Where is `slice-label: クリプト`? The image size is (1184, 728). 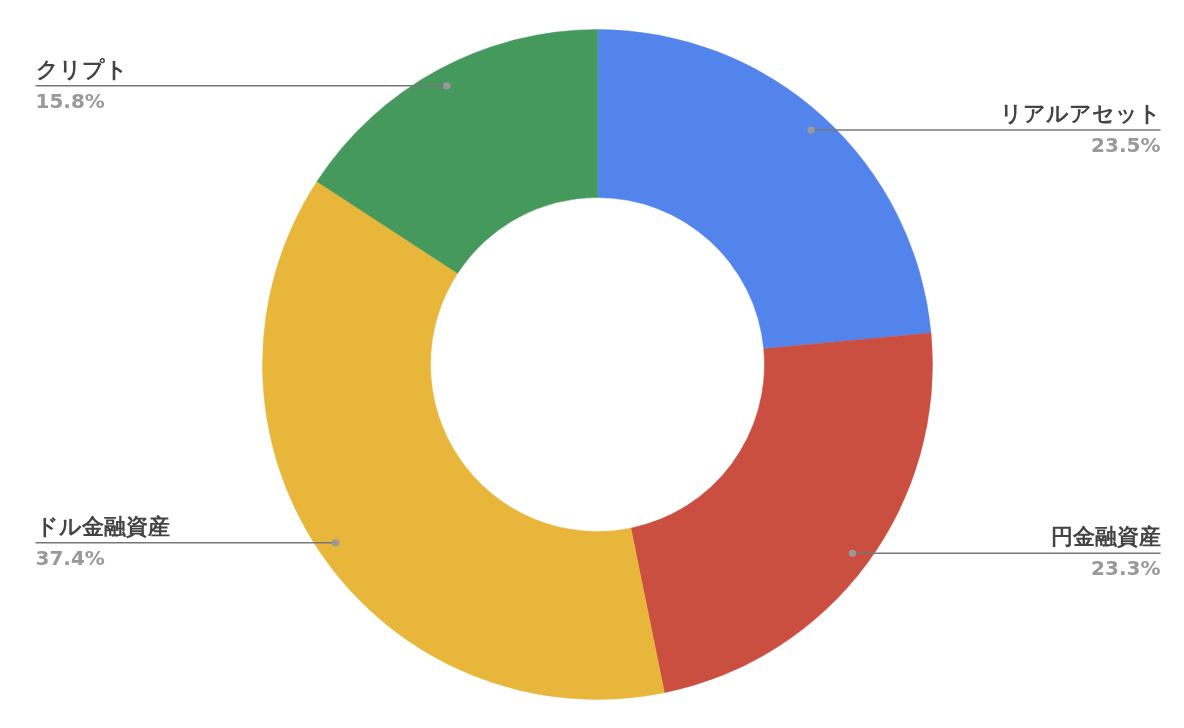 slice-label: クリプト is located at coordinates (81, 69).